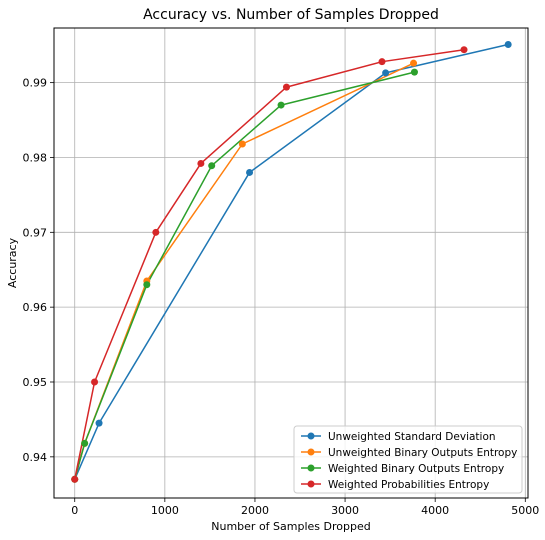 This screenshot has width=545, height=540. What do you see at coordinates (412, 437) in the screenshot?
I see `legend-label-0: Unweighted Standard Deviation` at bounding box center [412, 437].